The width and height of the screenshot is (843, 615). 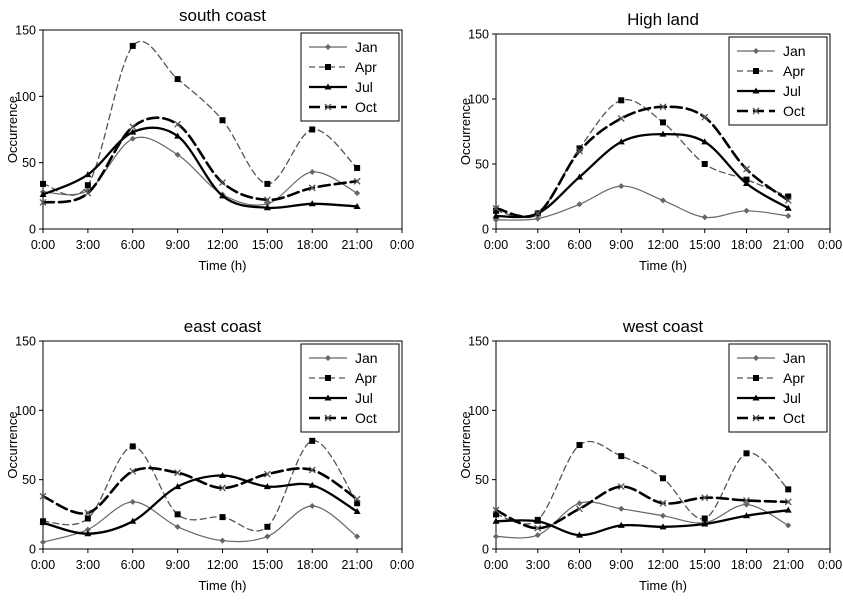 What do you see at coordinates (356, 565) in the screenshot?
I see `x-tick-label: 21:00` at bounding box center [356, 565].